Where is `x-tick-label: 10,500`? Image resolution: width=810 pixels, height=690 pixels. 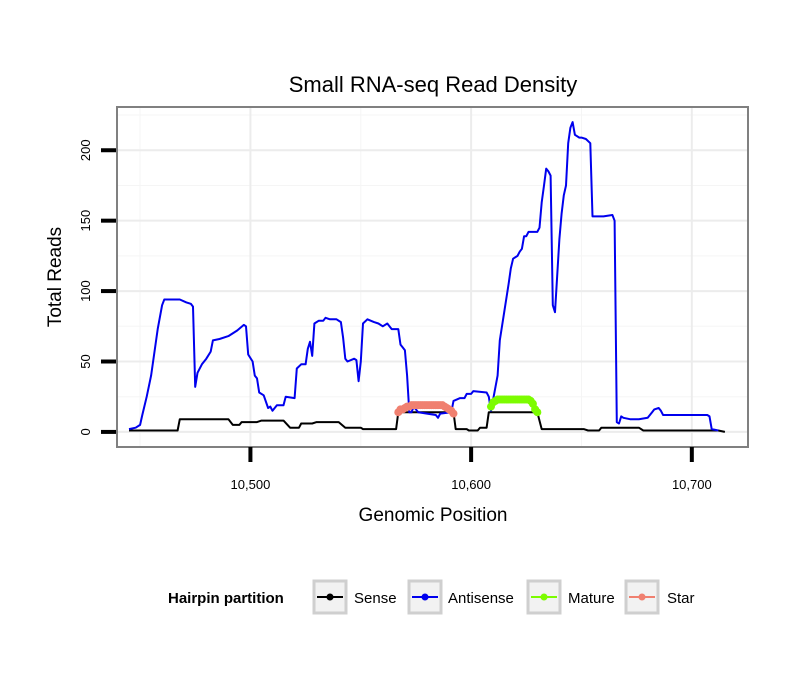
x-tick-label: 10,500 is located at coordinates (251, 484).